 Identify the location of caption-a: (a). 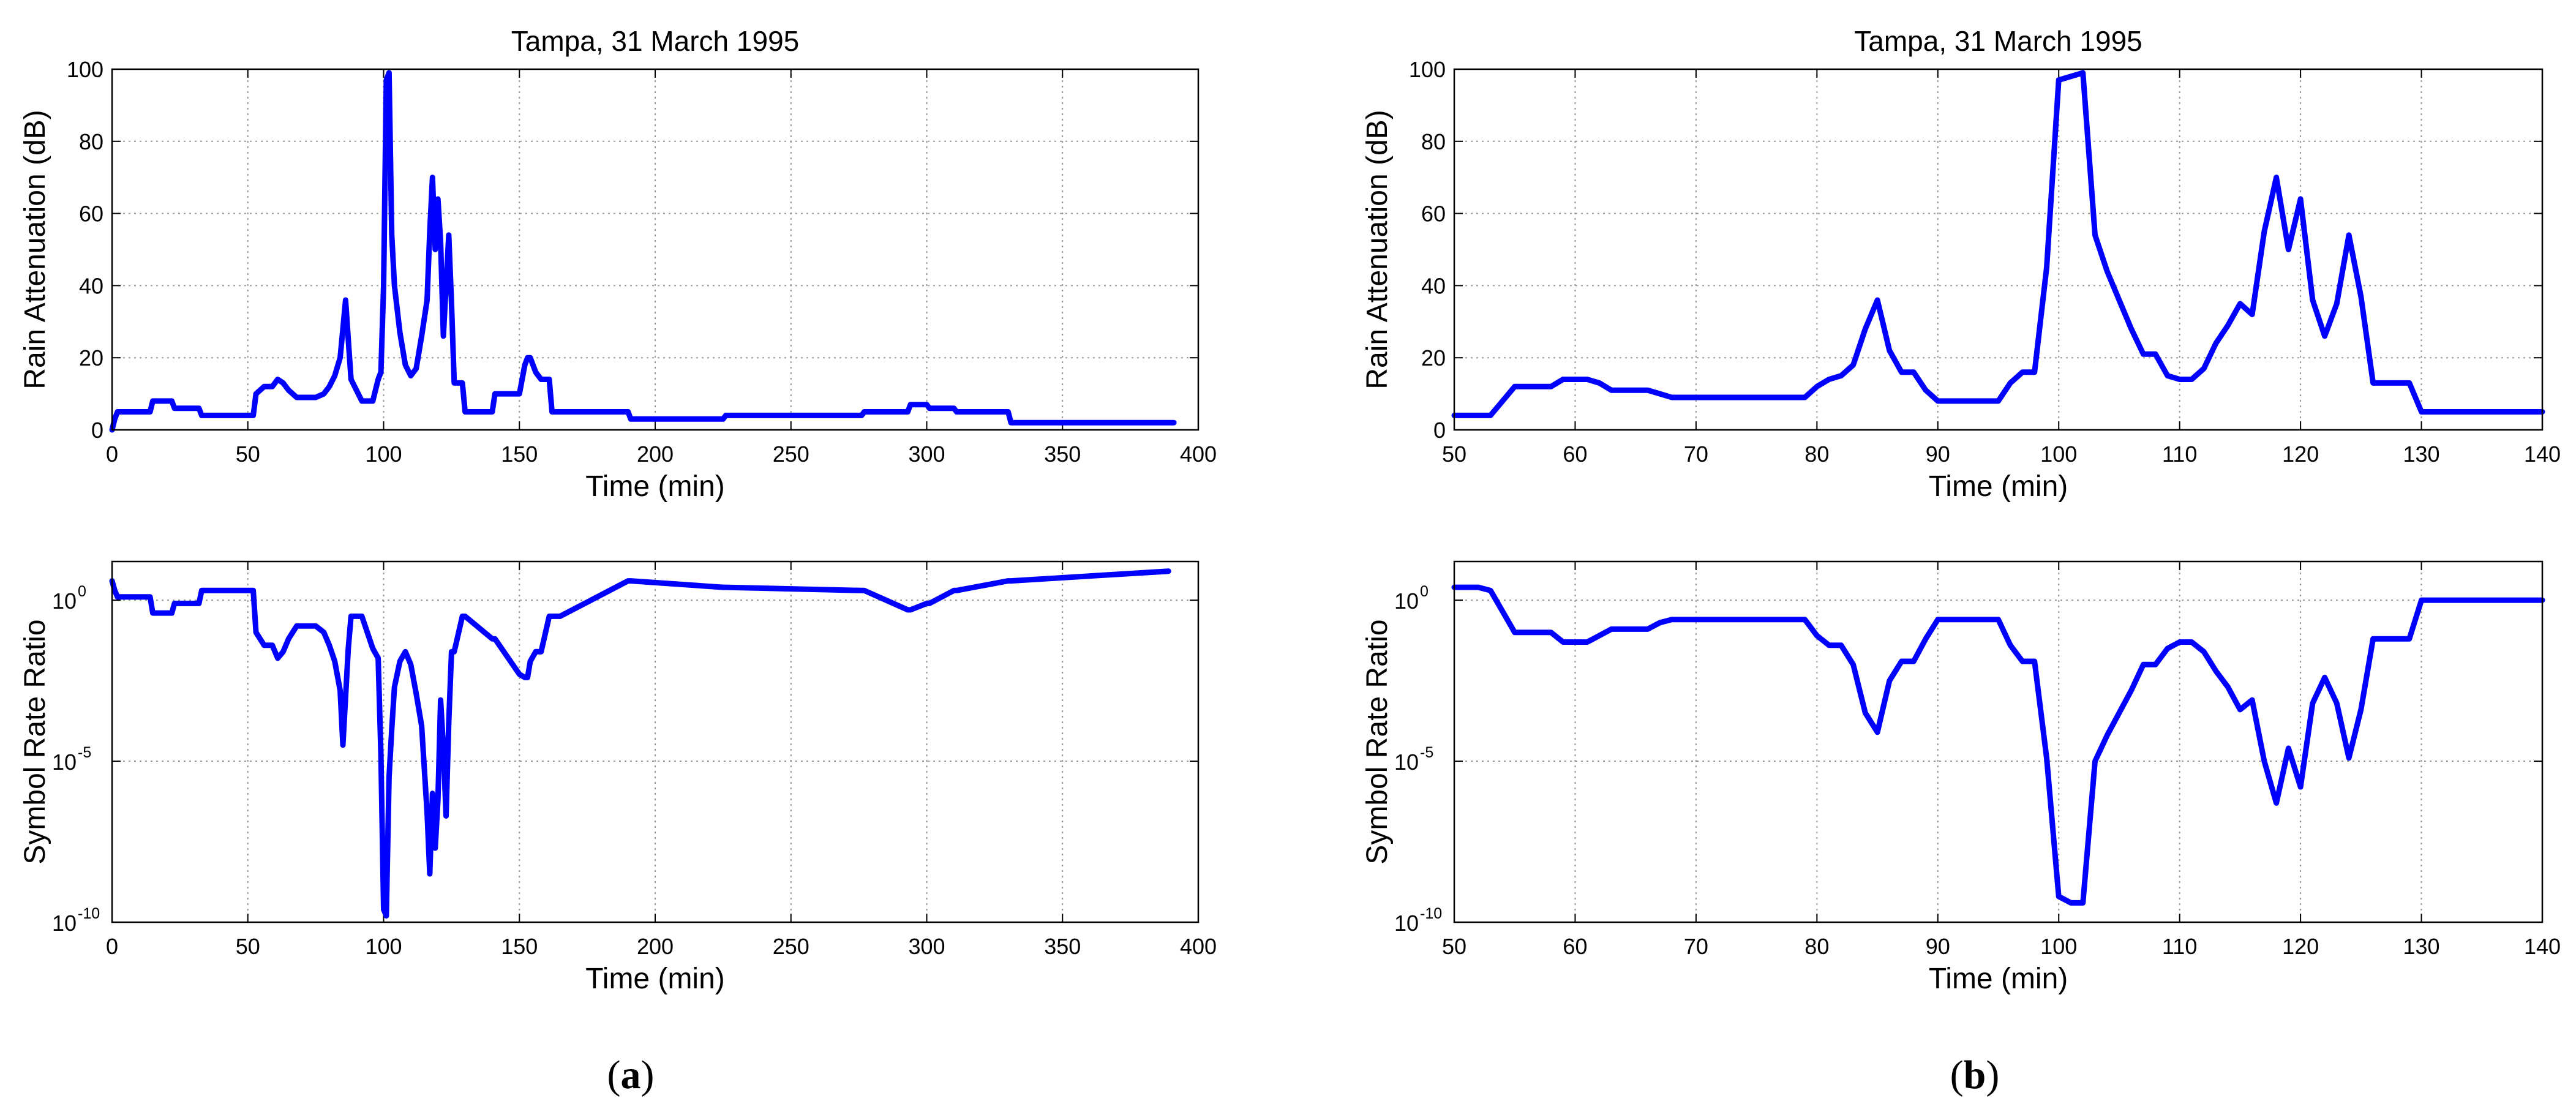
(631, 1075).